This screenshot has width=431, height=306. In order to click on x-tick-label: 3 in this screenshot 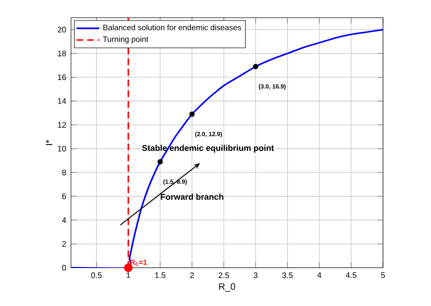, I will do `click(256, 275)`.